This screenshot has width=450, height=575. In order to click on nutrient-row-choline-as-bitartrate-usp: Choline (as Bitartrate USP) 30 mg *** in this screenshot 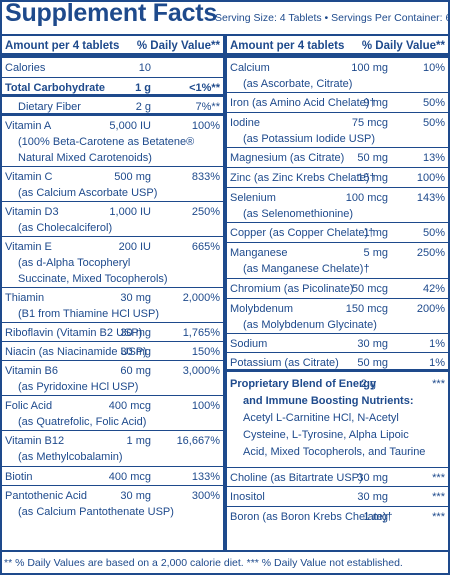, I will do `click(337, 477)`.